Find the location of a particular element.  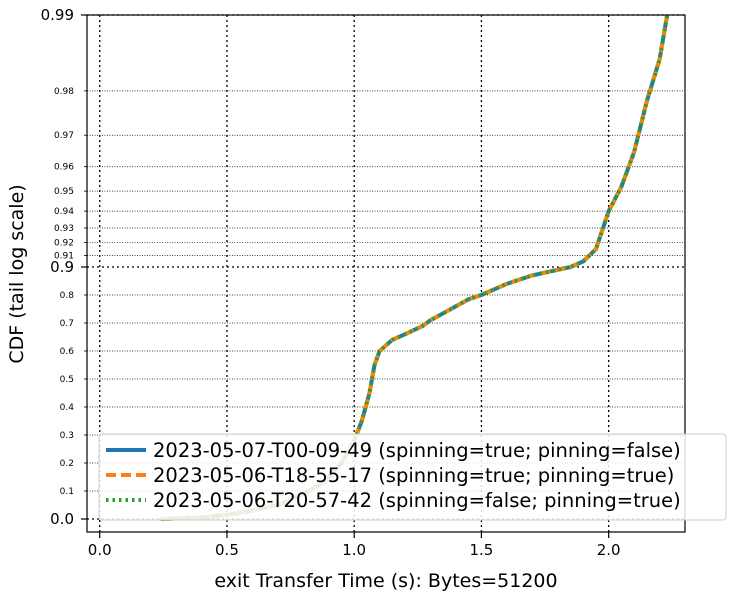

y-minor-tick-label: 0.92 is located at coordinates (64, 244).